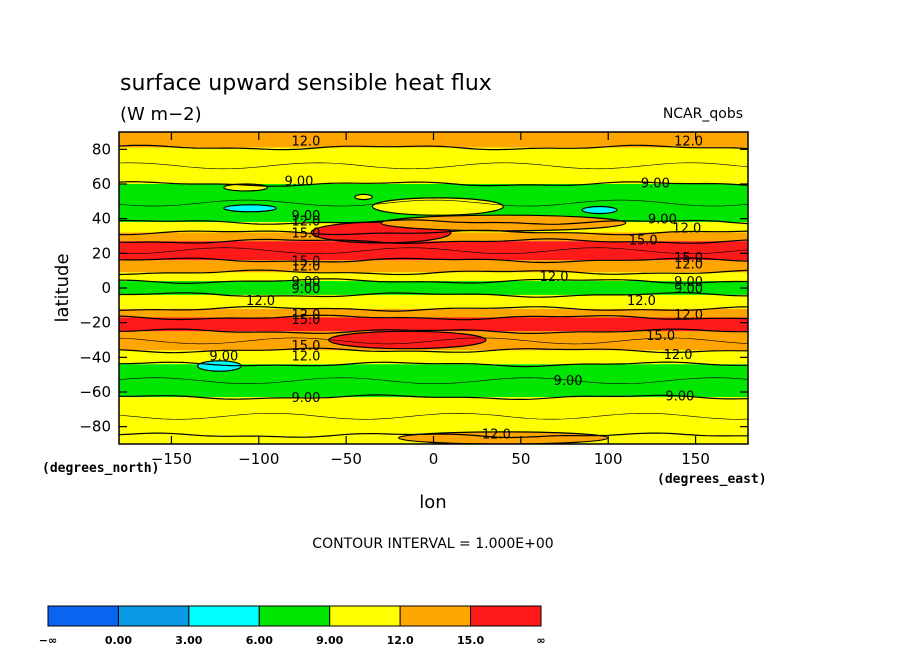 The image size is (904, 654). What do you see at coordinates (305, 315) in the screenshot?
I see `contour-label-21: 12.0` at bounding box center [305, 315].